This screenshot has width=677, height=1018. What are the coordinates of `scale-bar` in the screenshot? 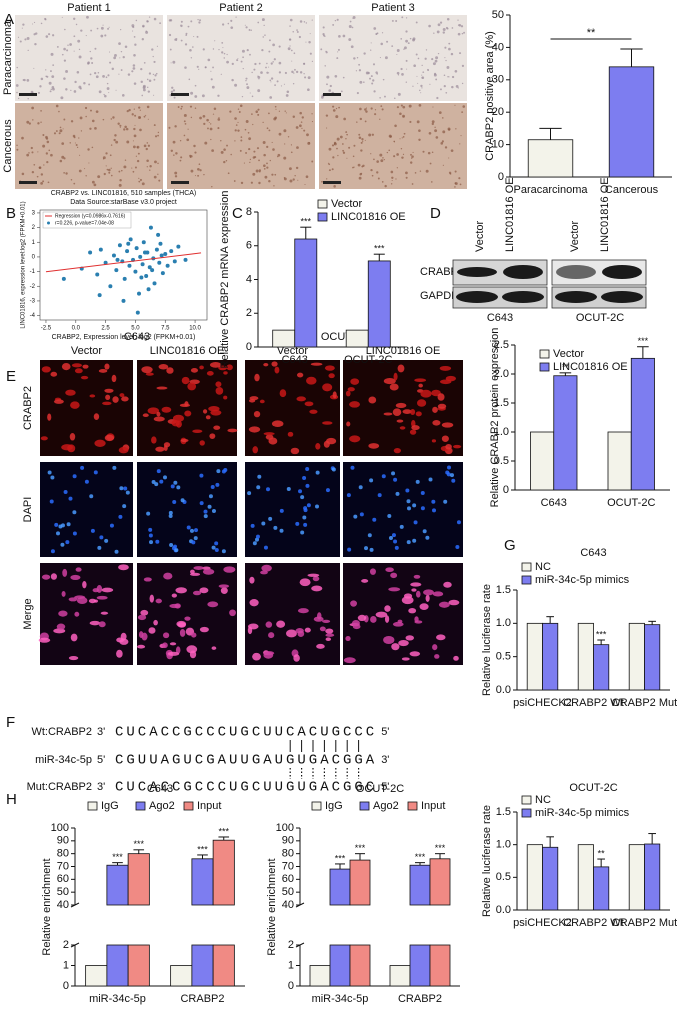 It's located at (28, 182).